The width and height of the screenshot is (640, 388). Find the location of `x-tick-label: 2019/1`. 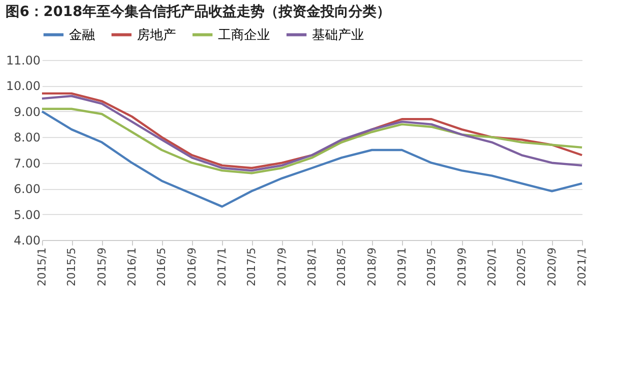

x-tick-label: 2019/1 is located at coordinates (401, 267).